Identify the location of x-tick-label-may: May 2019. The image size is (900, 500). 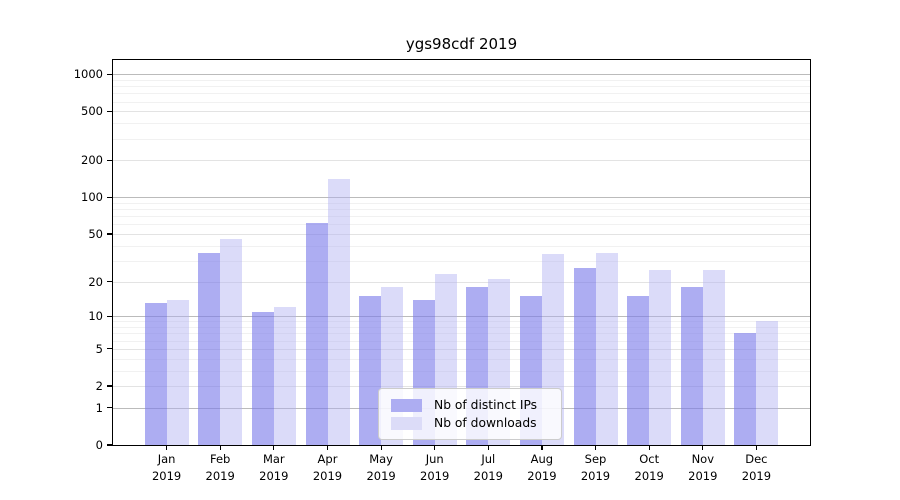
(381, 467).